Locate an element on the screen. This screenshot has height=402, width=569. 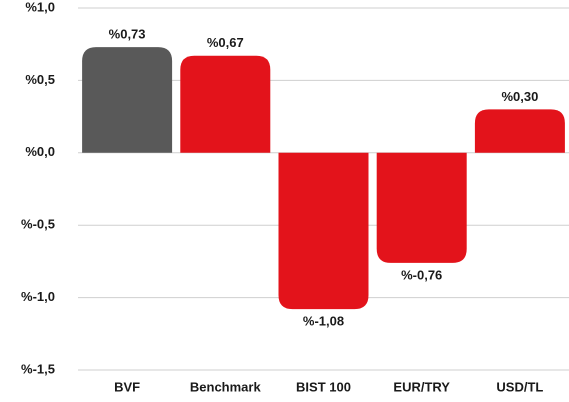
x-tick-label: BIST 100 is located at coordinates (323, 386).